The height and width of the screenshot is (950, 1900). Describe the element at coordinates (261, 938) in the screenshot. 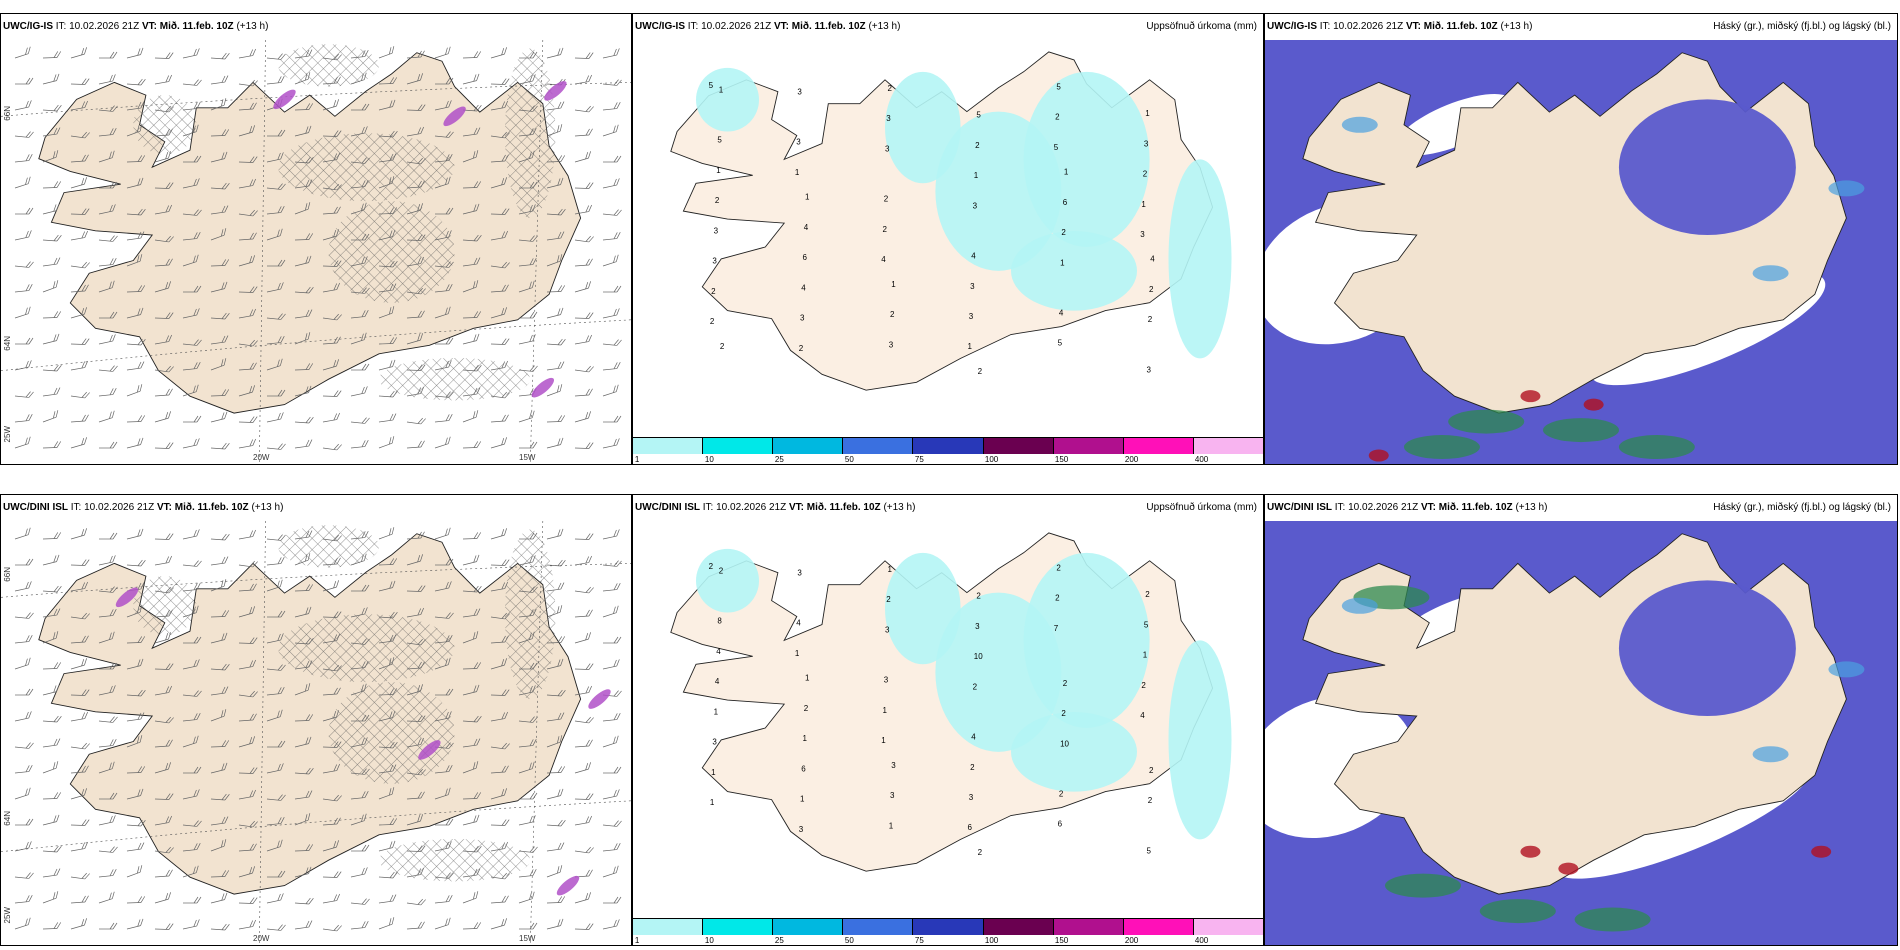

I see `lon-label-20w: 20W` at that location.